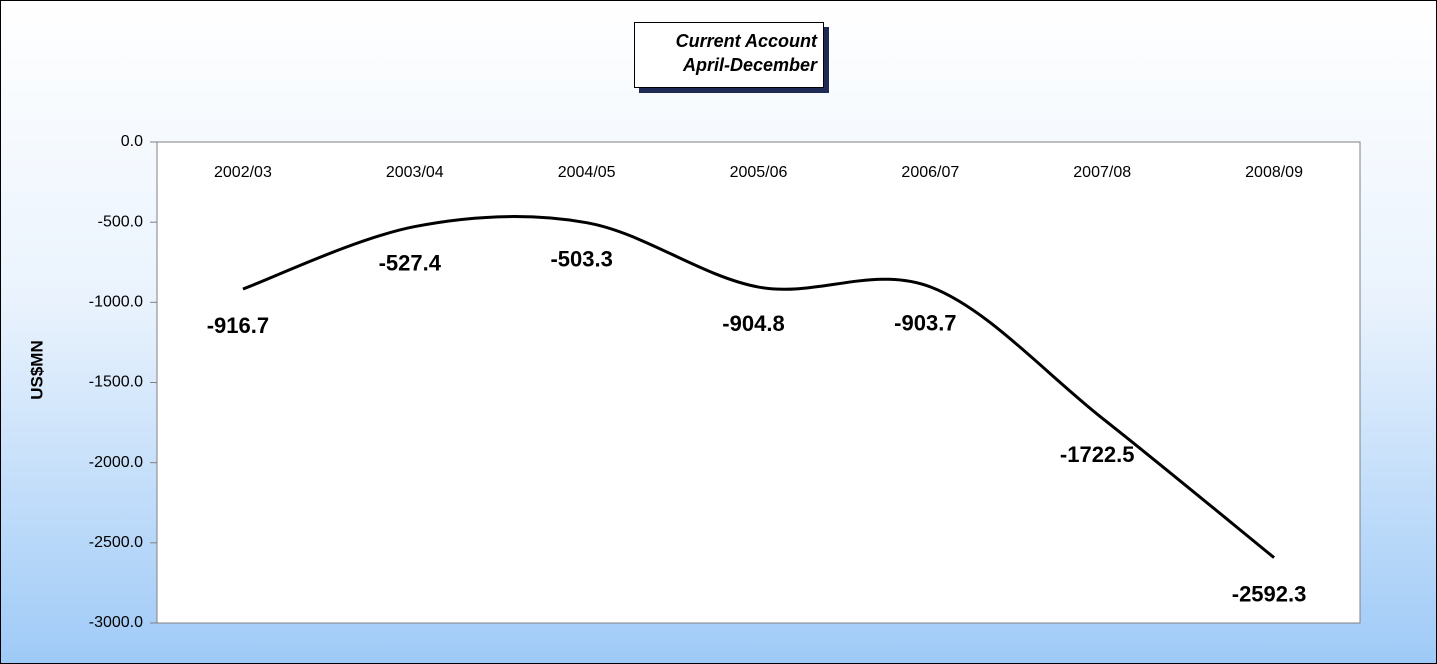 This screenshot has width=1437, height=664. I want to click on x-tick-label: 2005/06, so click(759, 172).